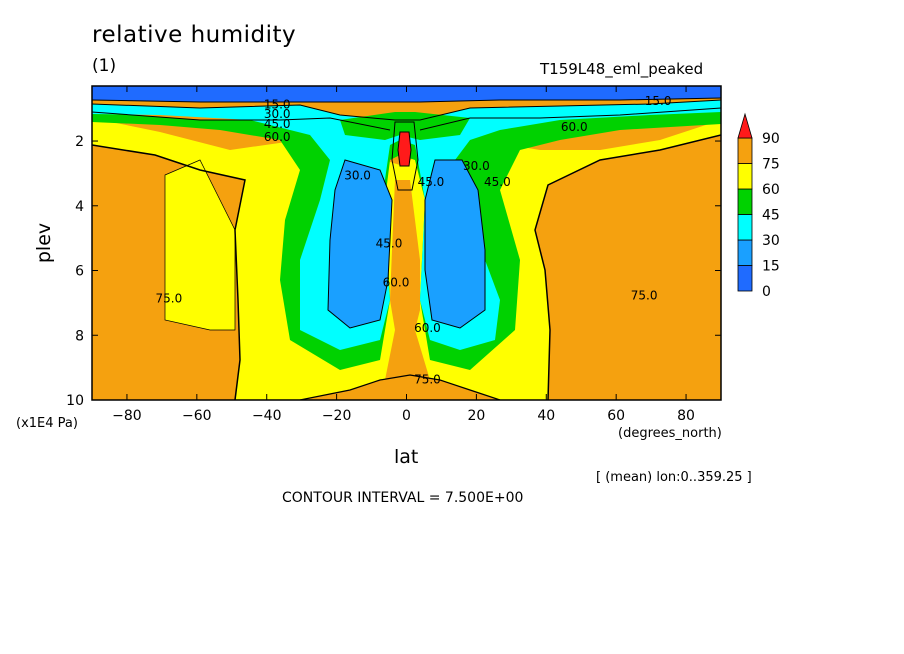  I want to click on colorbar-label: 45, so click(771, 216).